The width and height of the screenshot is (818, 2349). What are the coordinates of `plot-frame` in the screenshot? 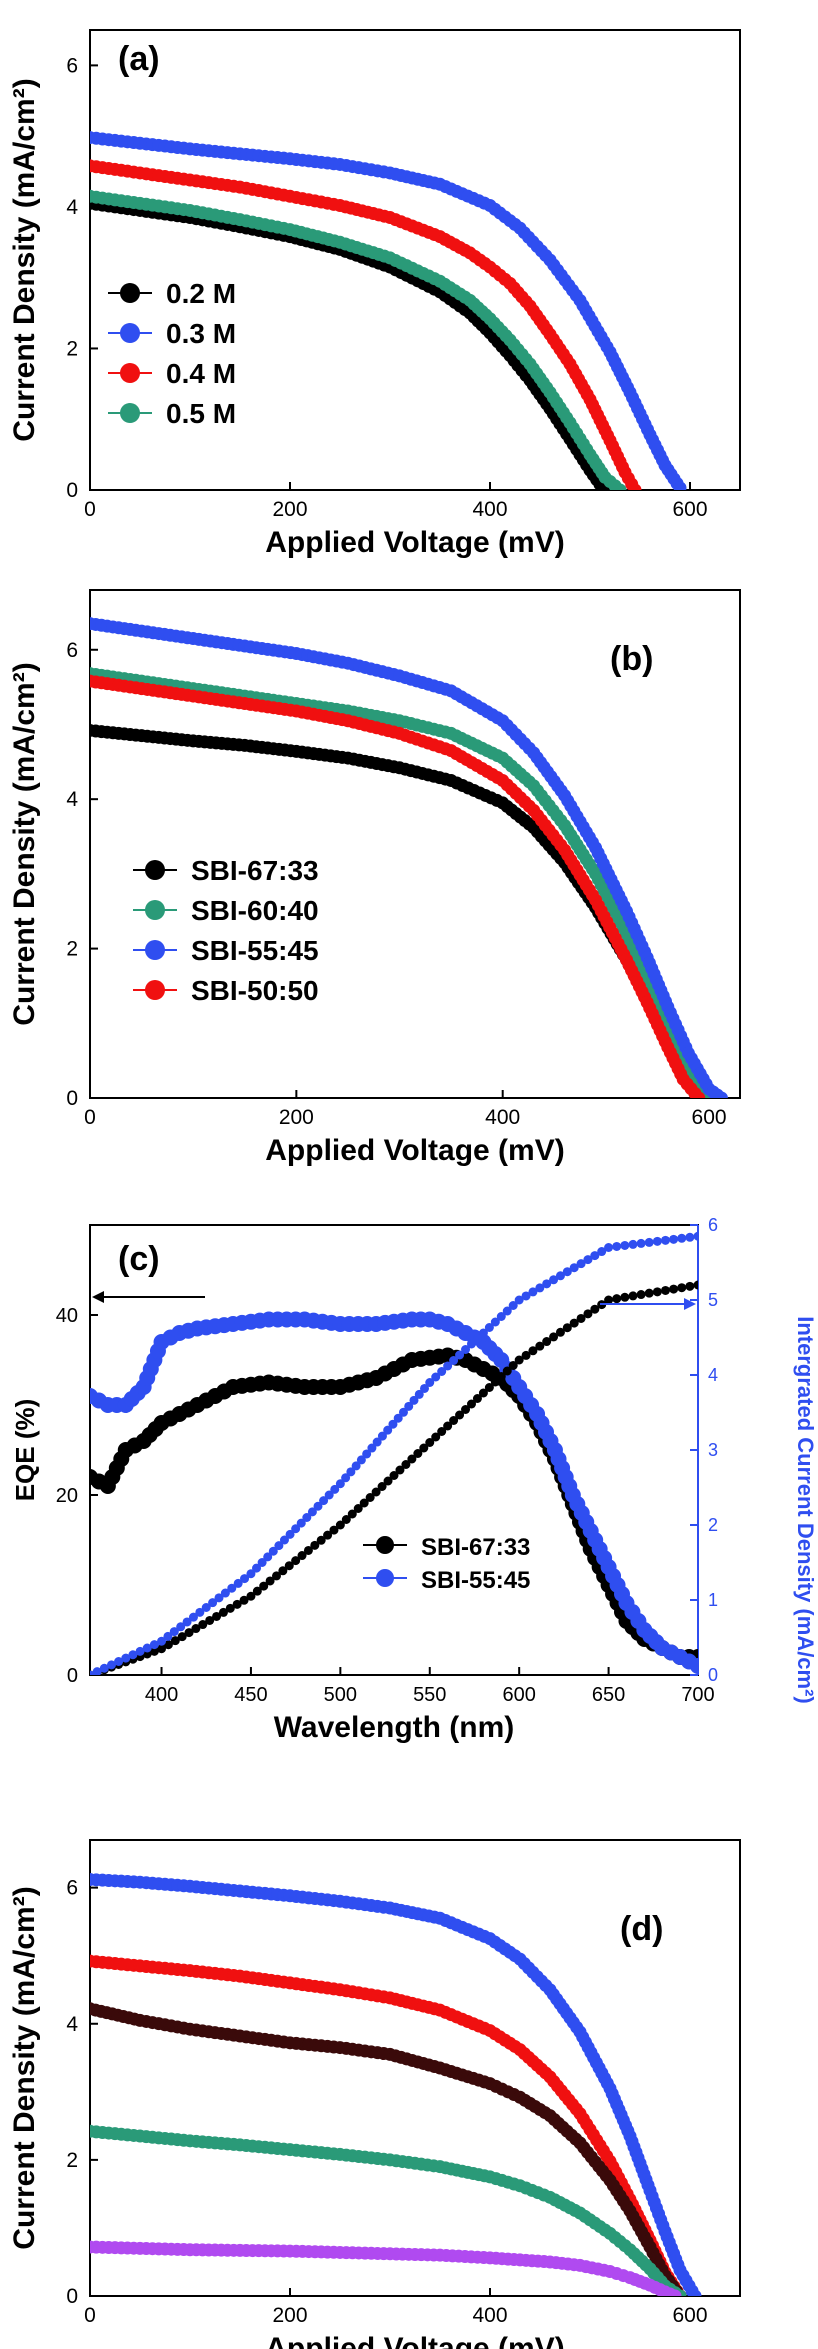 It's located at (394, 1450).